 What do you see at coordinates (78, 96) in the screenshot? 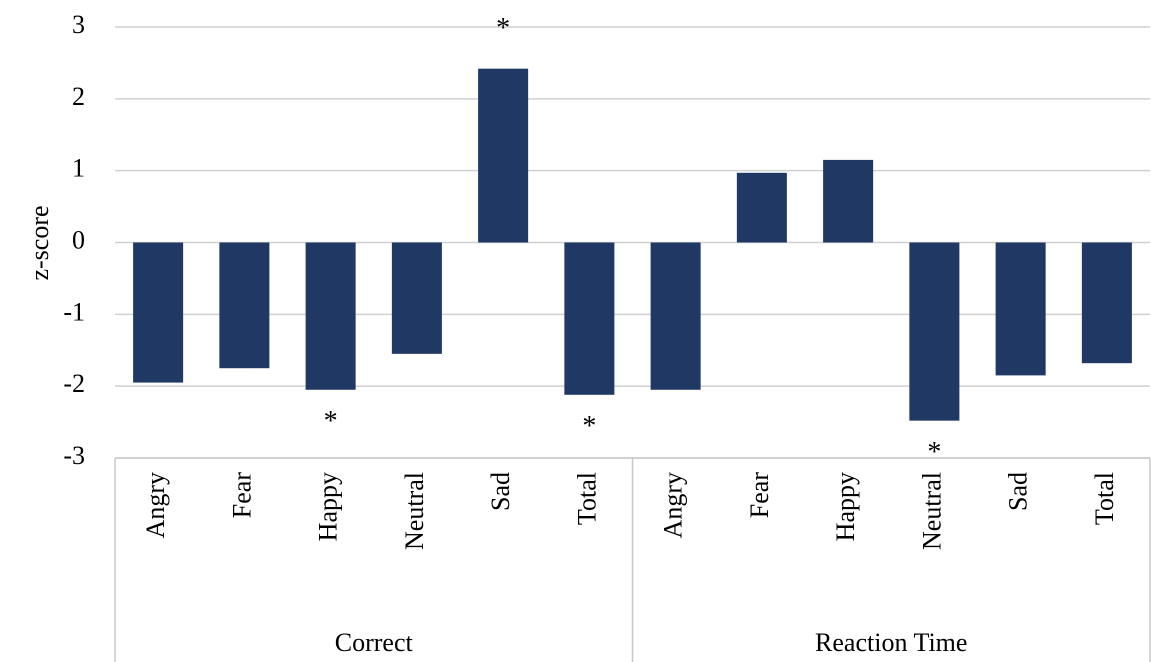
I see `y-tick-label: 2` at bounding box center [78, 96].